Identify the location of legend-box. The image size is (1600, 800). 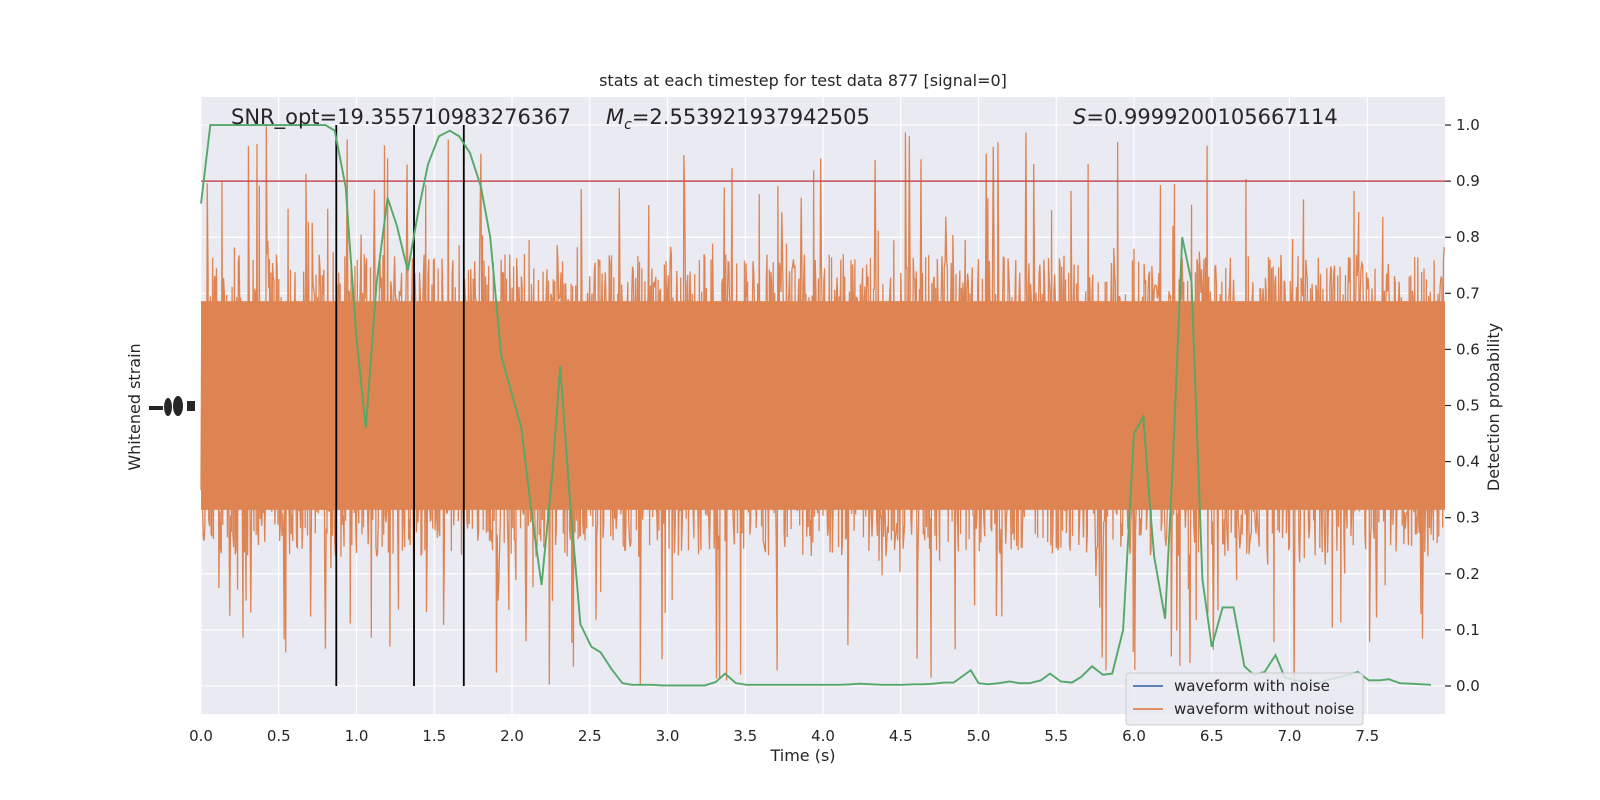
(1244, 699).